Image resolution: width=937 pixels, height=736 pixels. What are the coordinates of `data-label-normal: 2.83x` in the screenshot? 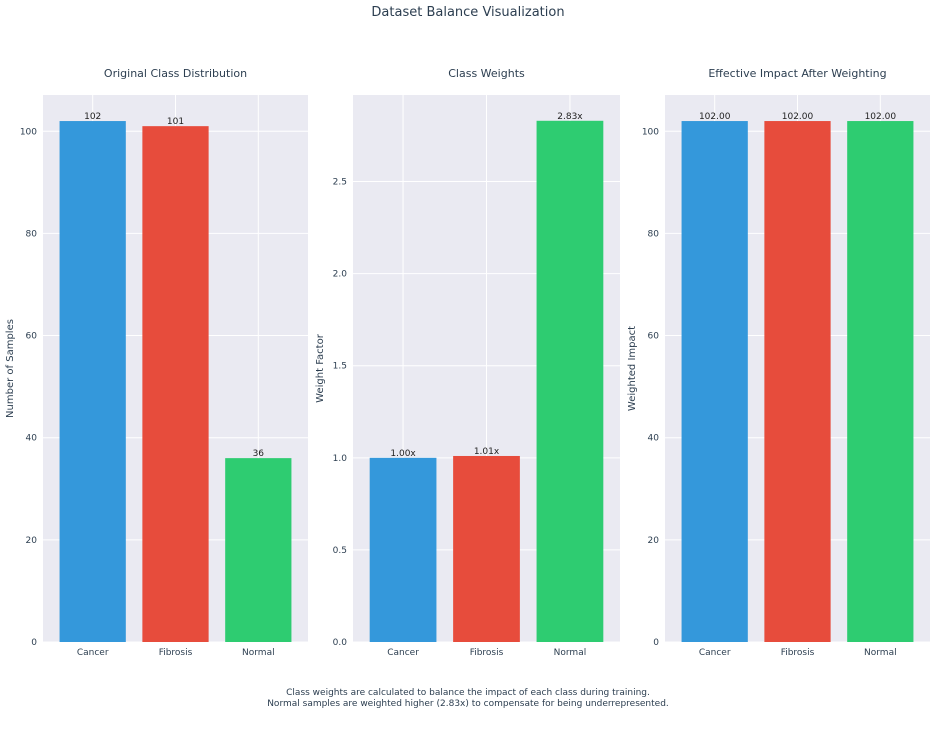 It's located at (570, 117).